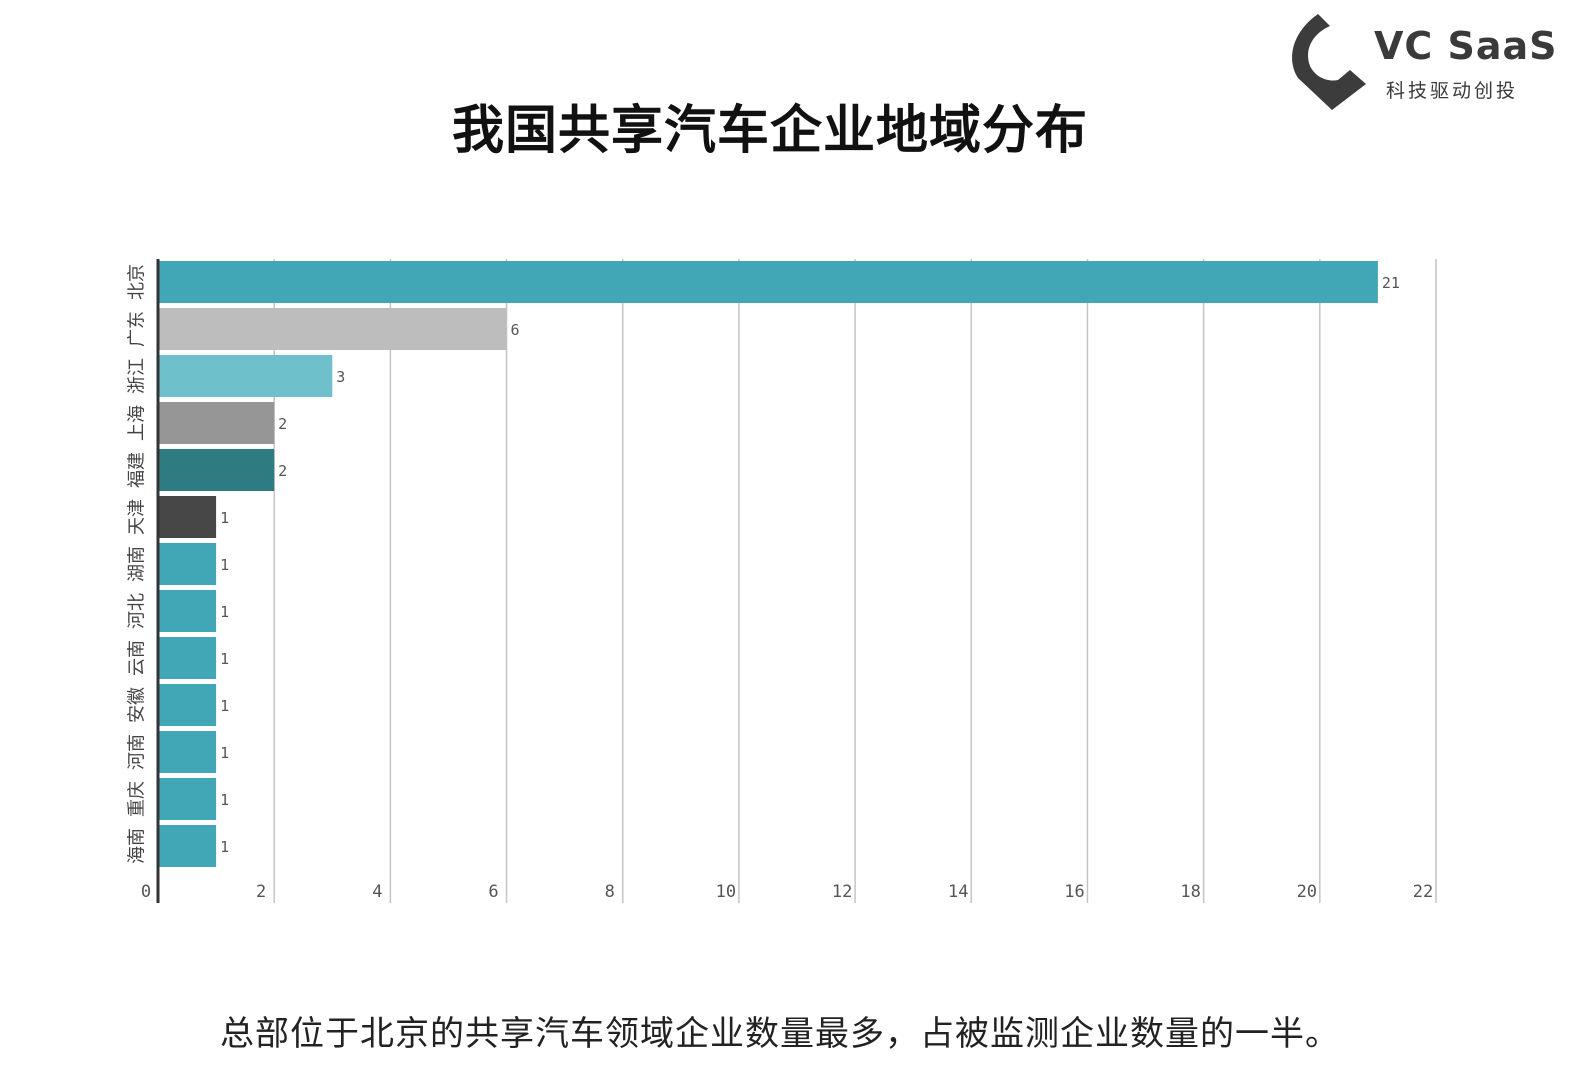 The image size is (1590, 1084). Describe the element at coordinates (137, 846) in the screenshot. I see `category-label: 海南` at that location.